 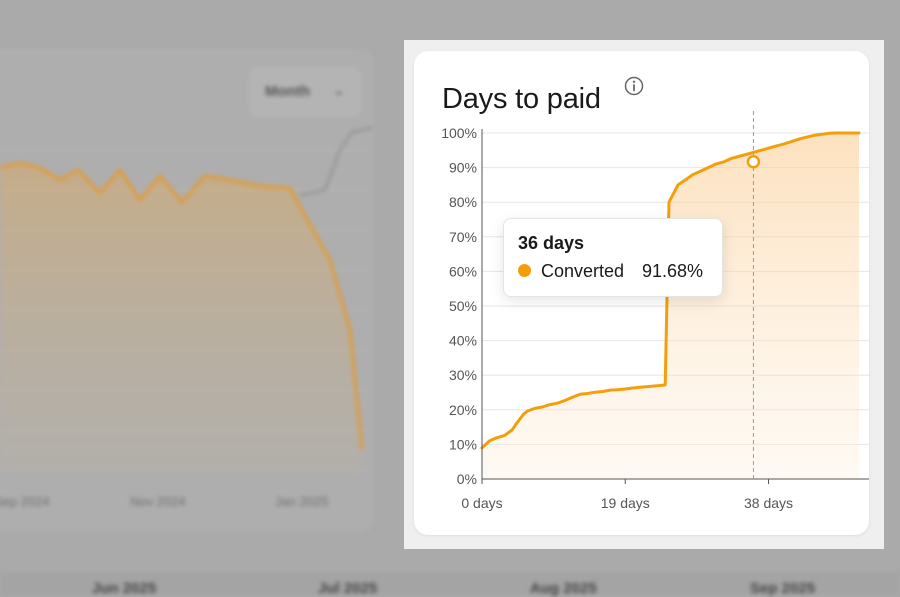 I want to click on background-bottom-label: Jul 2025, so click(x=348, y=588).